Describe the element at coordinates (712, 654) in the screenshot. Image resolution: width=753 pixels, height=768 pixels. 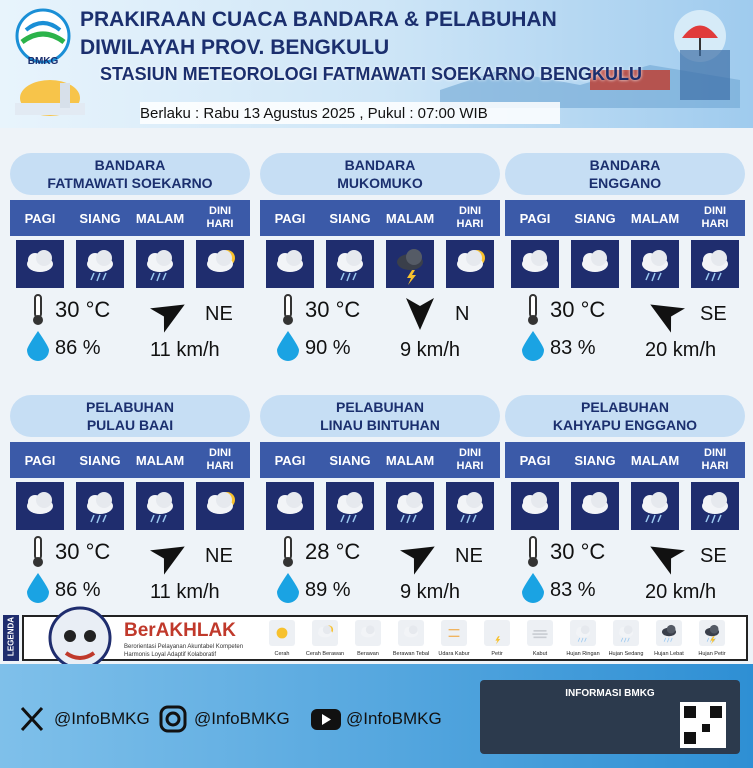
I see `legend-label: Hujan Petir` at that location.